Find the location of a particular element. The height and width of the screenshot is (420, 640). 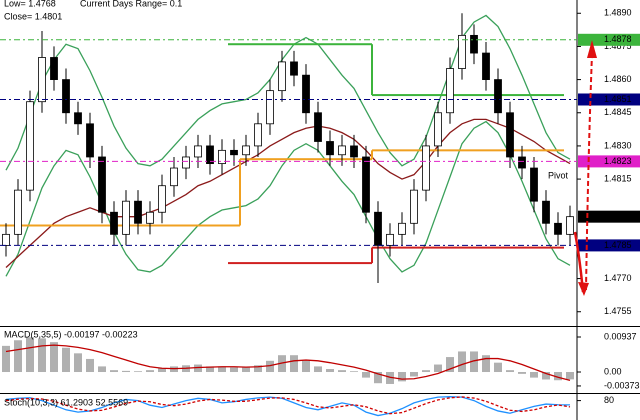

y-tick-label: 80 is located at coordinates (609, 400).